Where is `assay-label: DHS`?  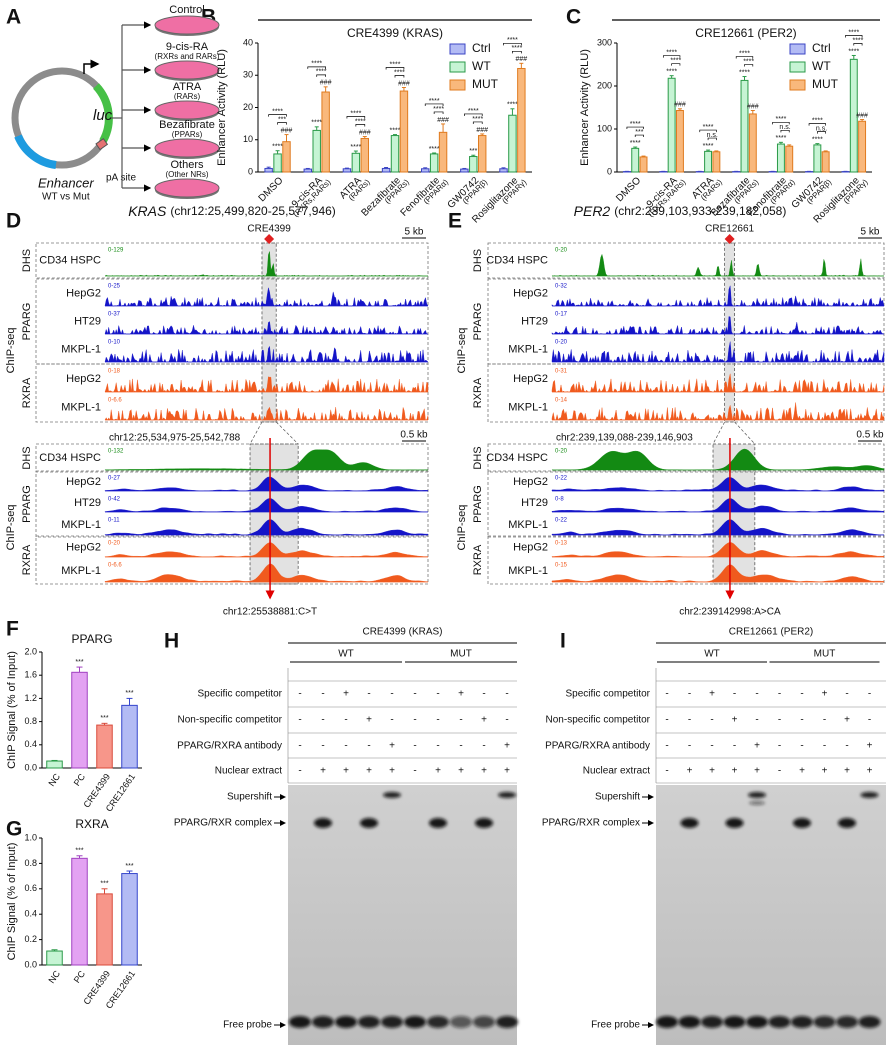
assay-label: DHS is located at coordinates (27, 260).